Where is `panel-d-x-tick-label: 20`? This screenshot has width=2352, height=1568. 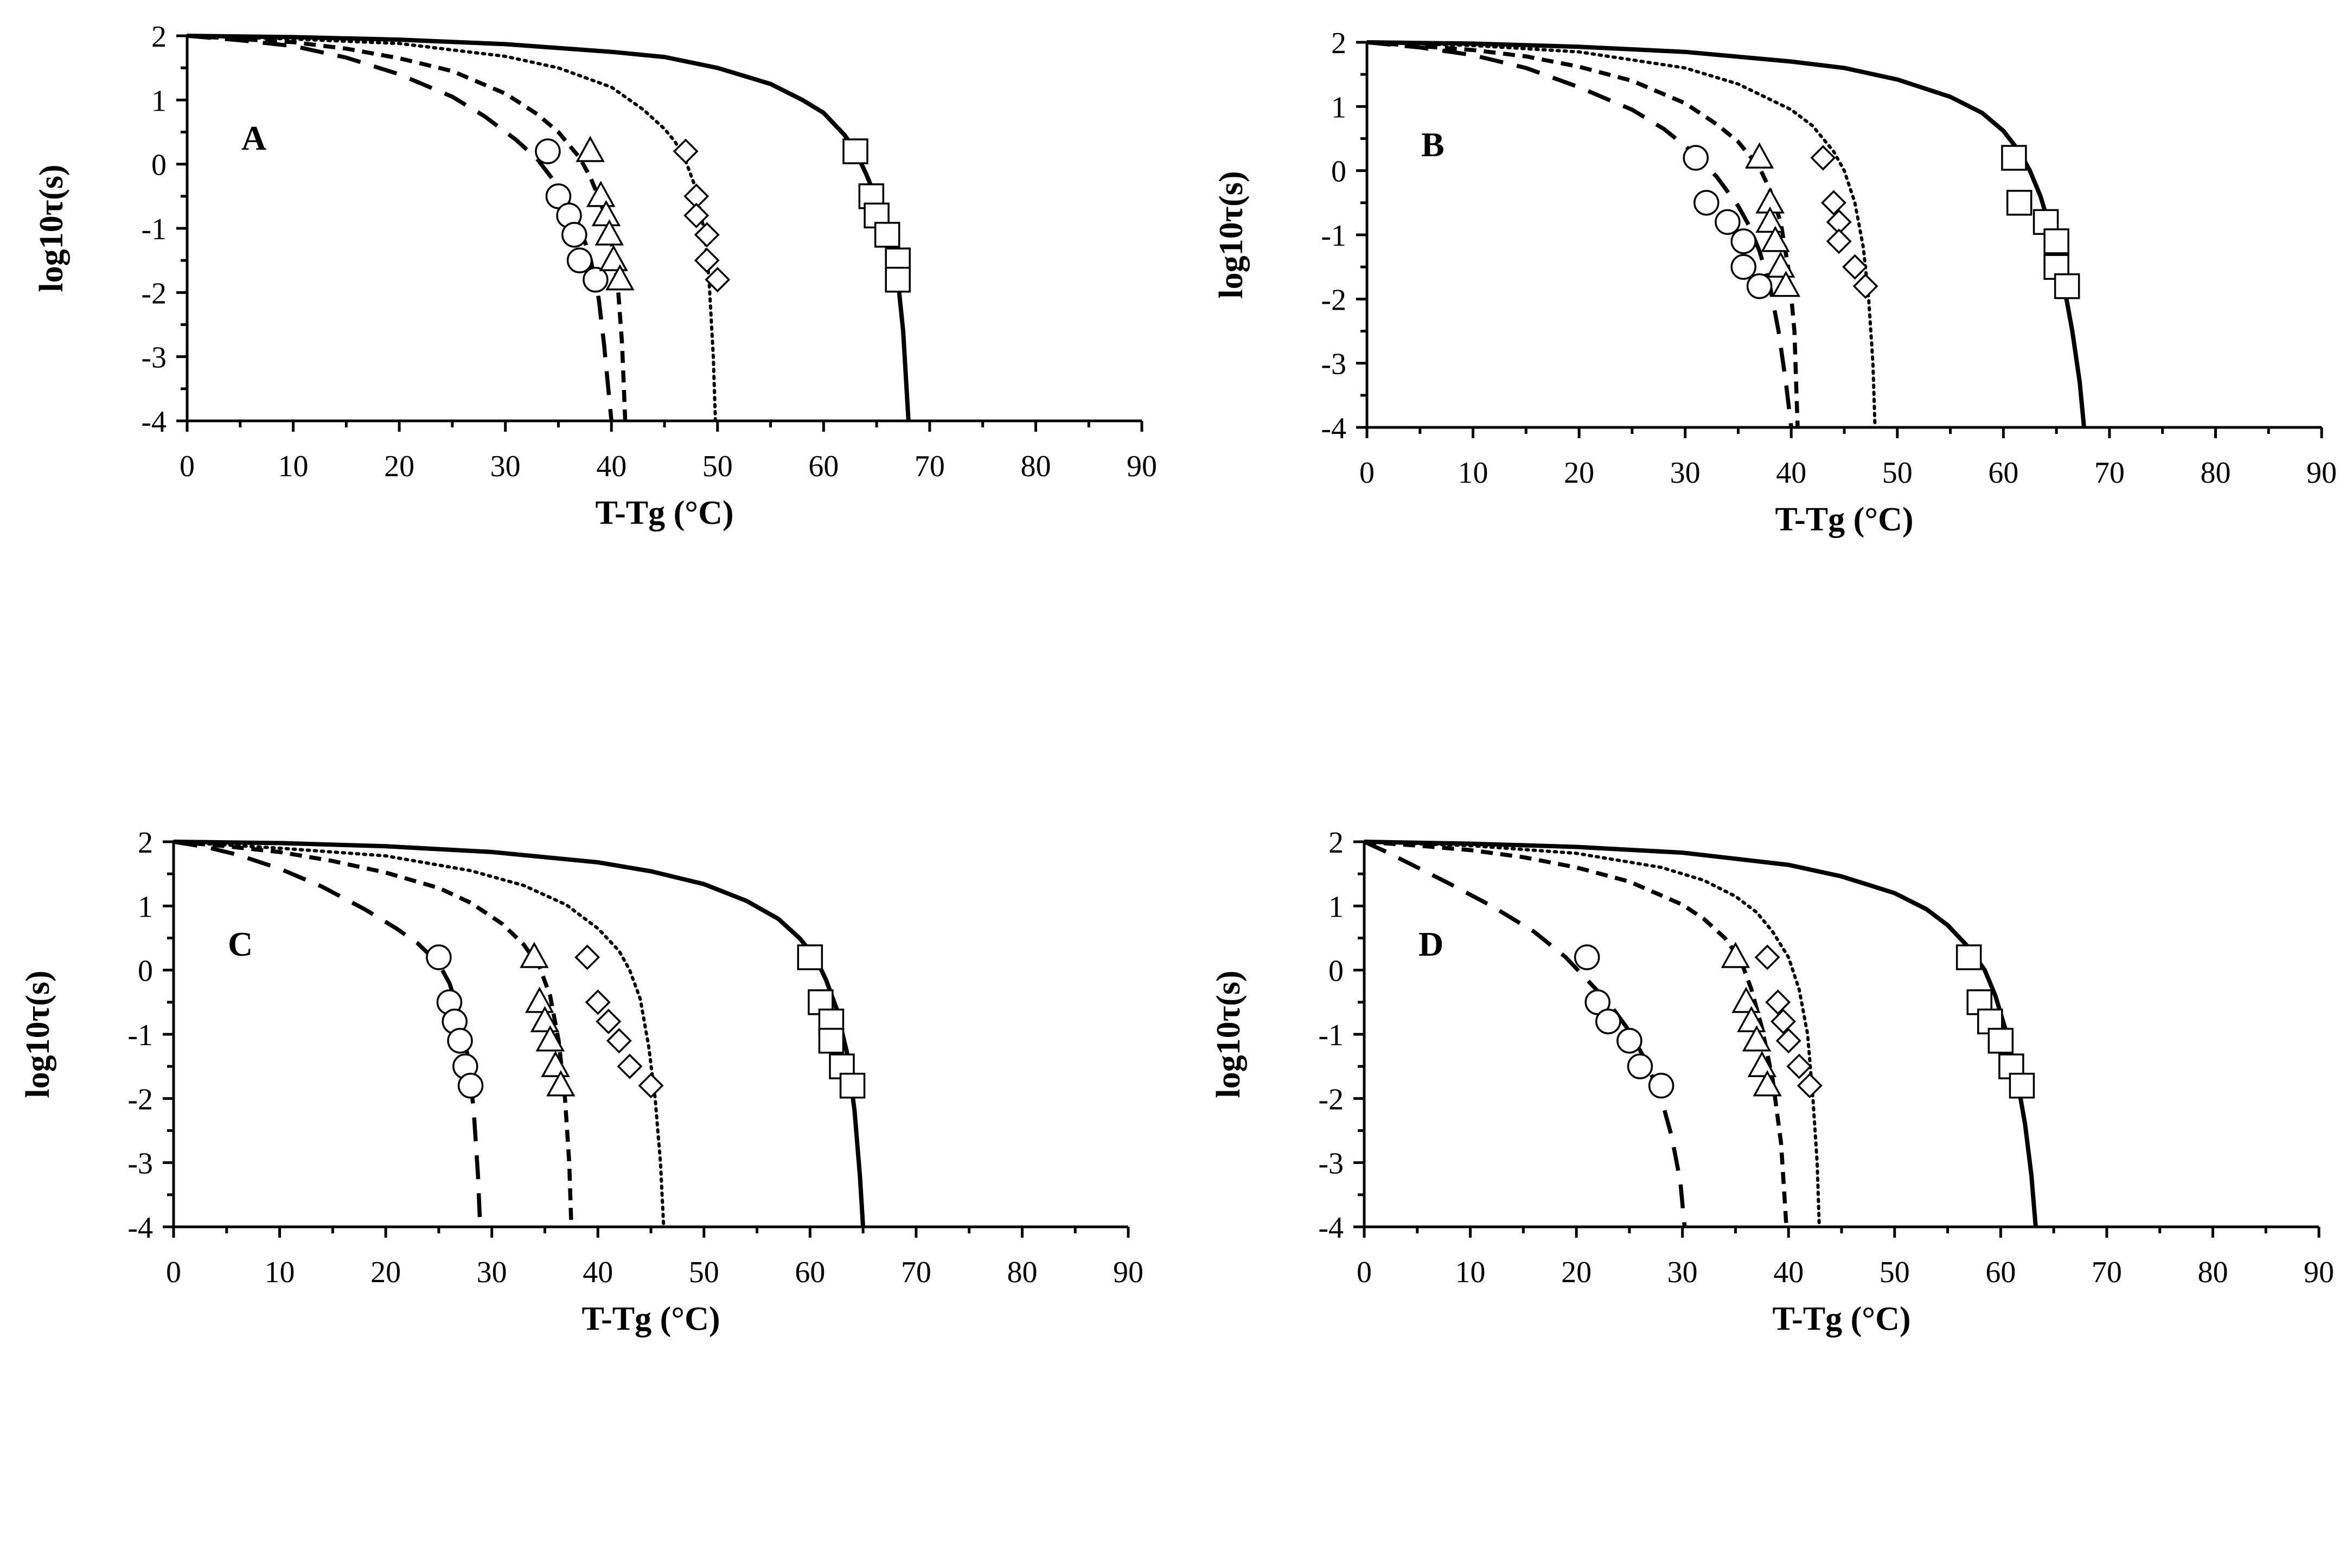 panel-d-x-tick-label: 20 is located at coordinates (1576, 1272).